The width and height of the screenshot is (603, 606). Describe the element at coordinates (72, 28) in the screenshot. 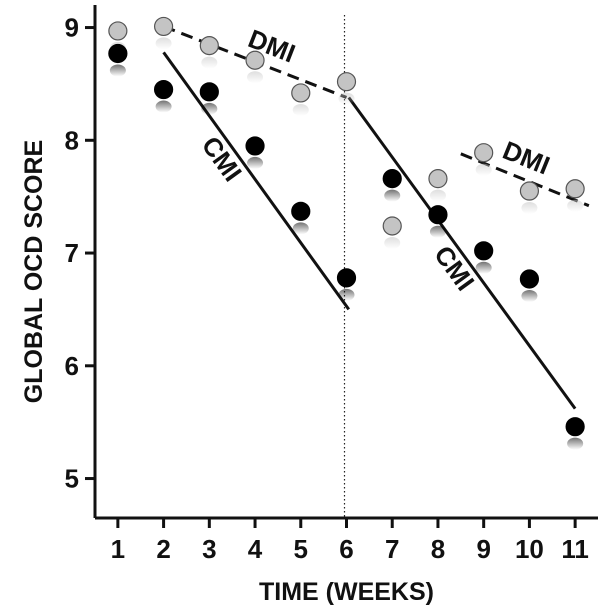

I see `y-tick-label: 9` at that location.